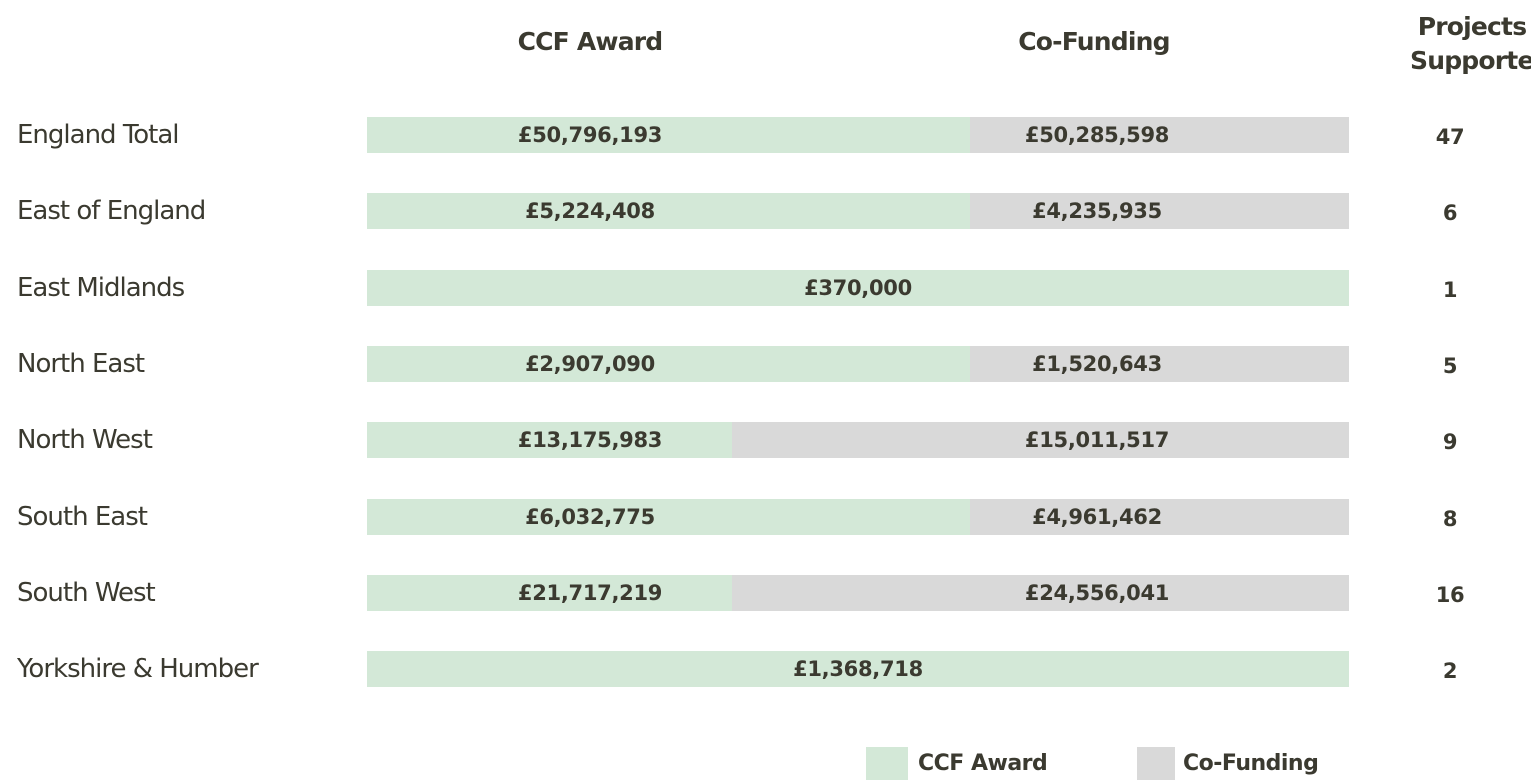 Image resolution: width=1531 pixels, height=781 pixels. What do you see at coordinates (590, 41) in the screenshot?
I see `header-ccf: CCF Award` at bounding box center [590, 41].